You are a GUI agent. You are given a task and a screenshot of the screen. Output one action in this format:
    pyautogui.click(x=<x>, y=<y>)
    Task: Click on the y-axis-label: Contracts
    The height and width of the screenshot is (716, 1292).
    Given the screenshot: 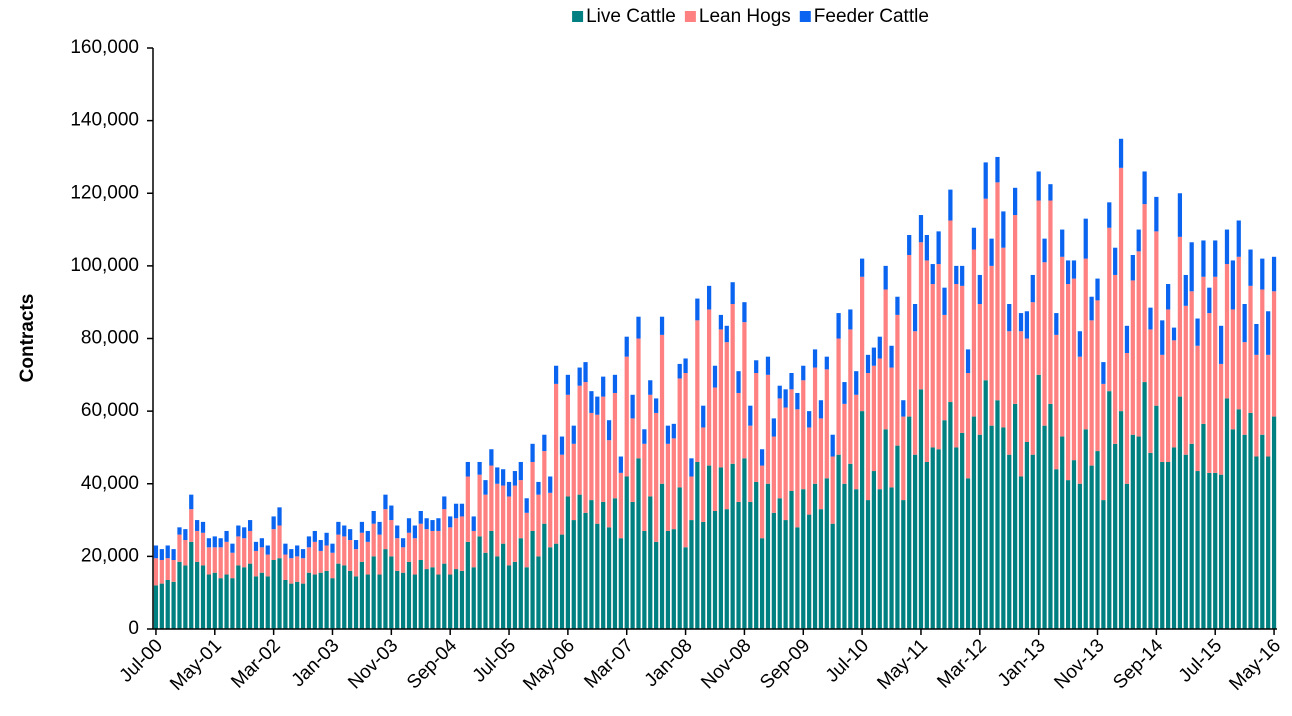 What is the action you would take?
    pyautogui.click(x=27, y=338)
    